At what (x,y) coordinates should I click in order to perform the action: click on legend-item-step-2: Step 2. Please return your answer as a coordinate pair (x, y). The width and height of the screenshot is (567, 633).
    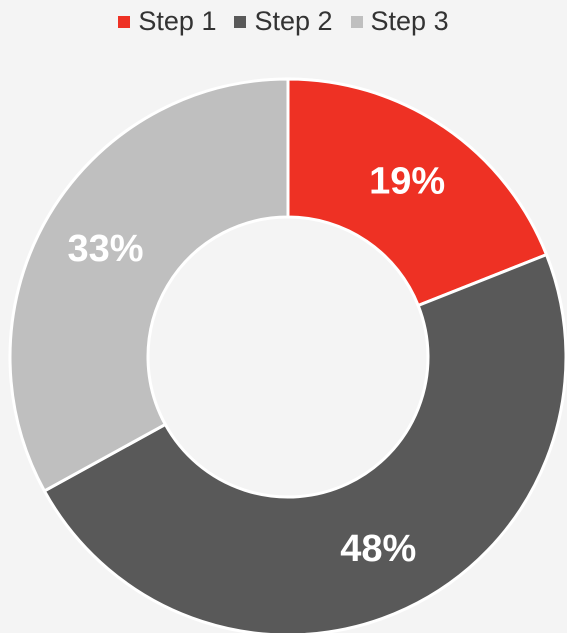
    Looking at the image, I should click on (283, 21).